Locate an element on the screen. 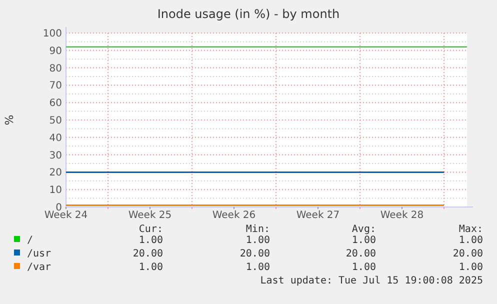 The height and width of the screenshot is (304, 497). legend-label: / is located at coordinates (30, 240).